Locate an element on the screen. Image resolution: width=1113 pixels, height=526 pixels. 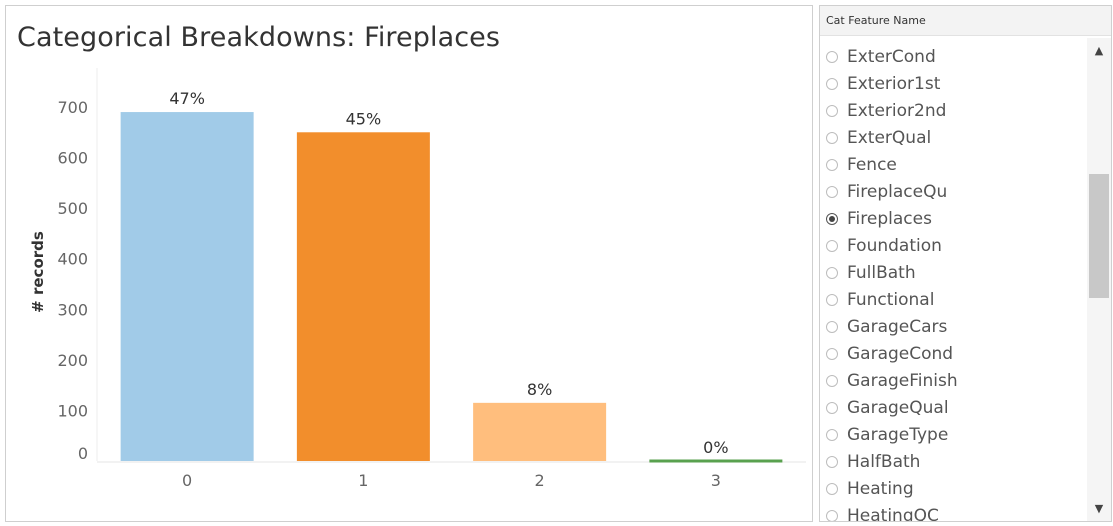
filter-option-fence: Fence is located at coordinates (956, 164).